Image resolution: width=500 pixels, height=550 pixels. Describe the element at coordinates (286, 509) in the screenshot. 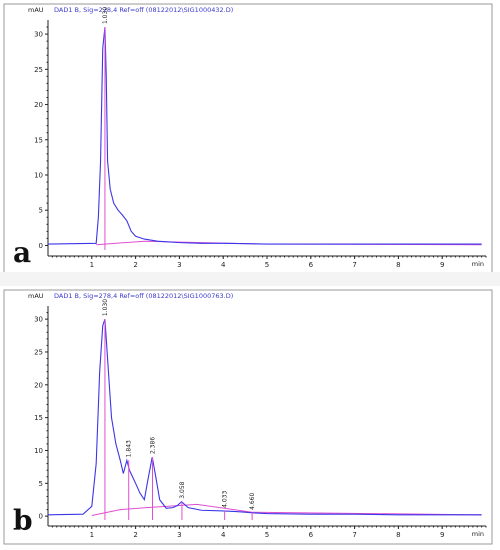

I see `integration-baseline` at that location.